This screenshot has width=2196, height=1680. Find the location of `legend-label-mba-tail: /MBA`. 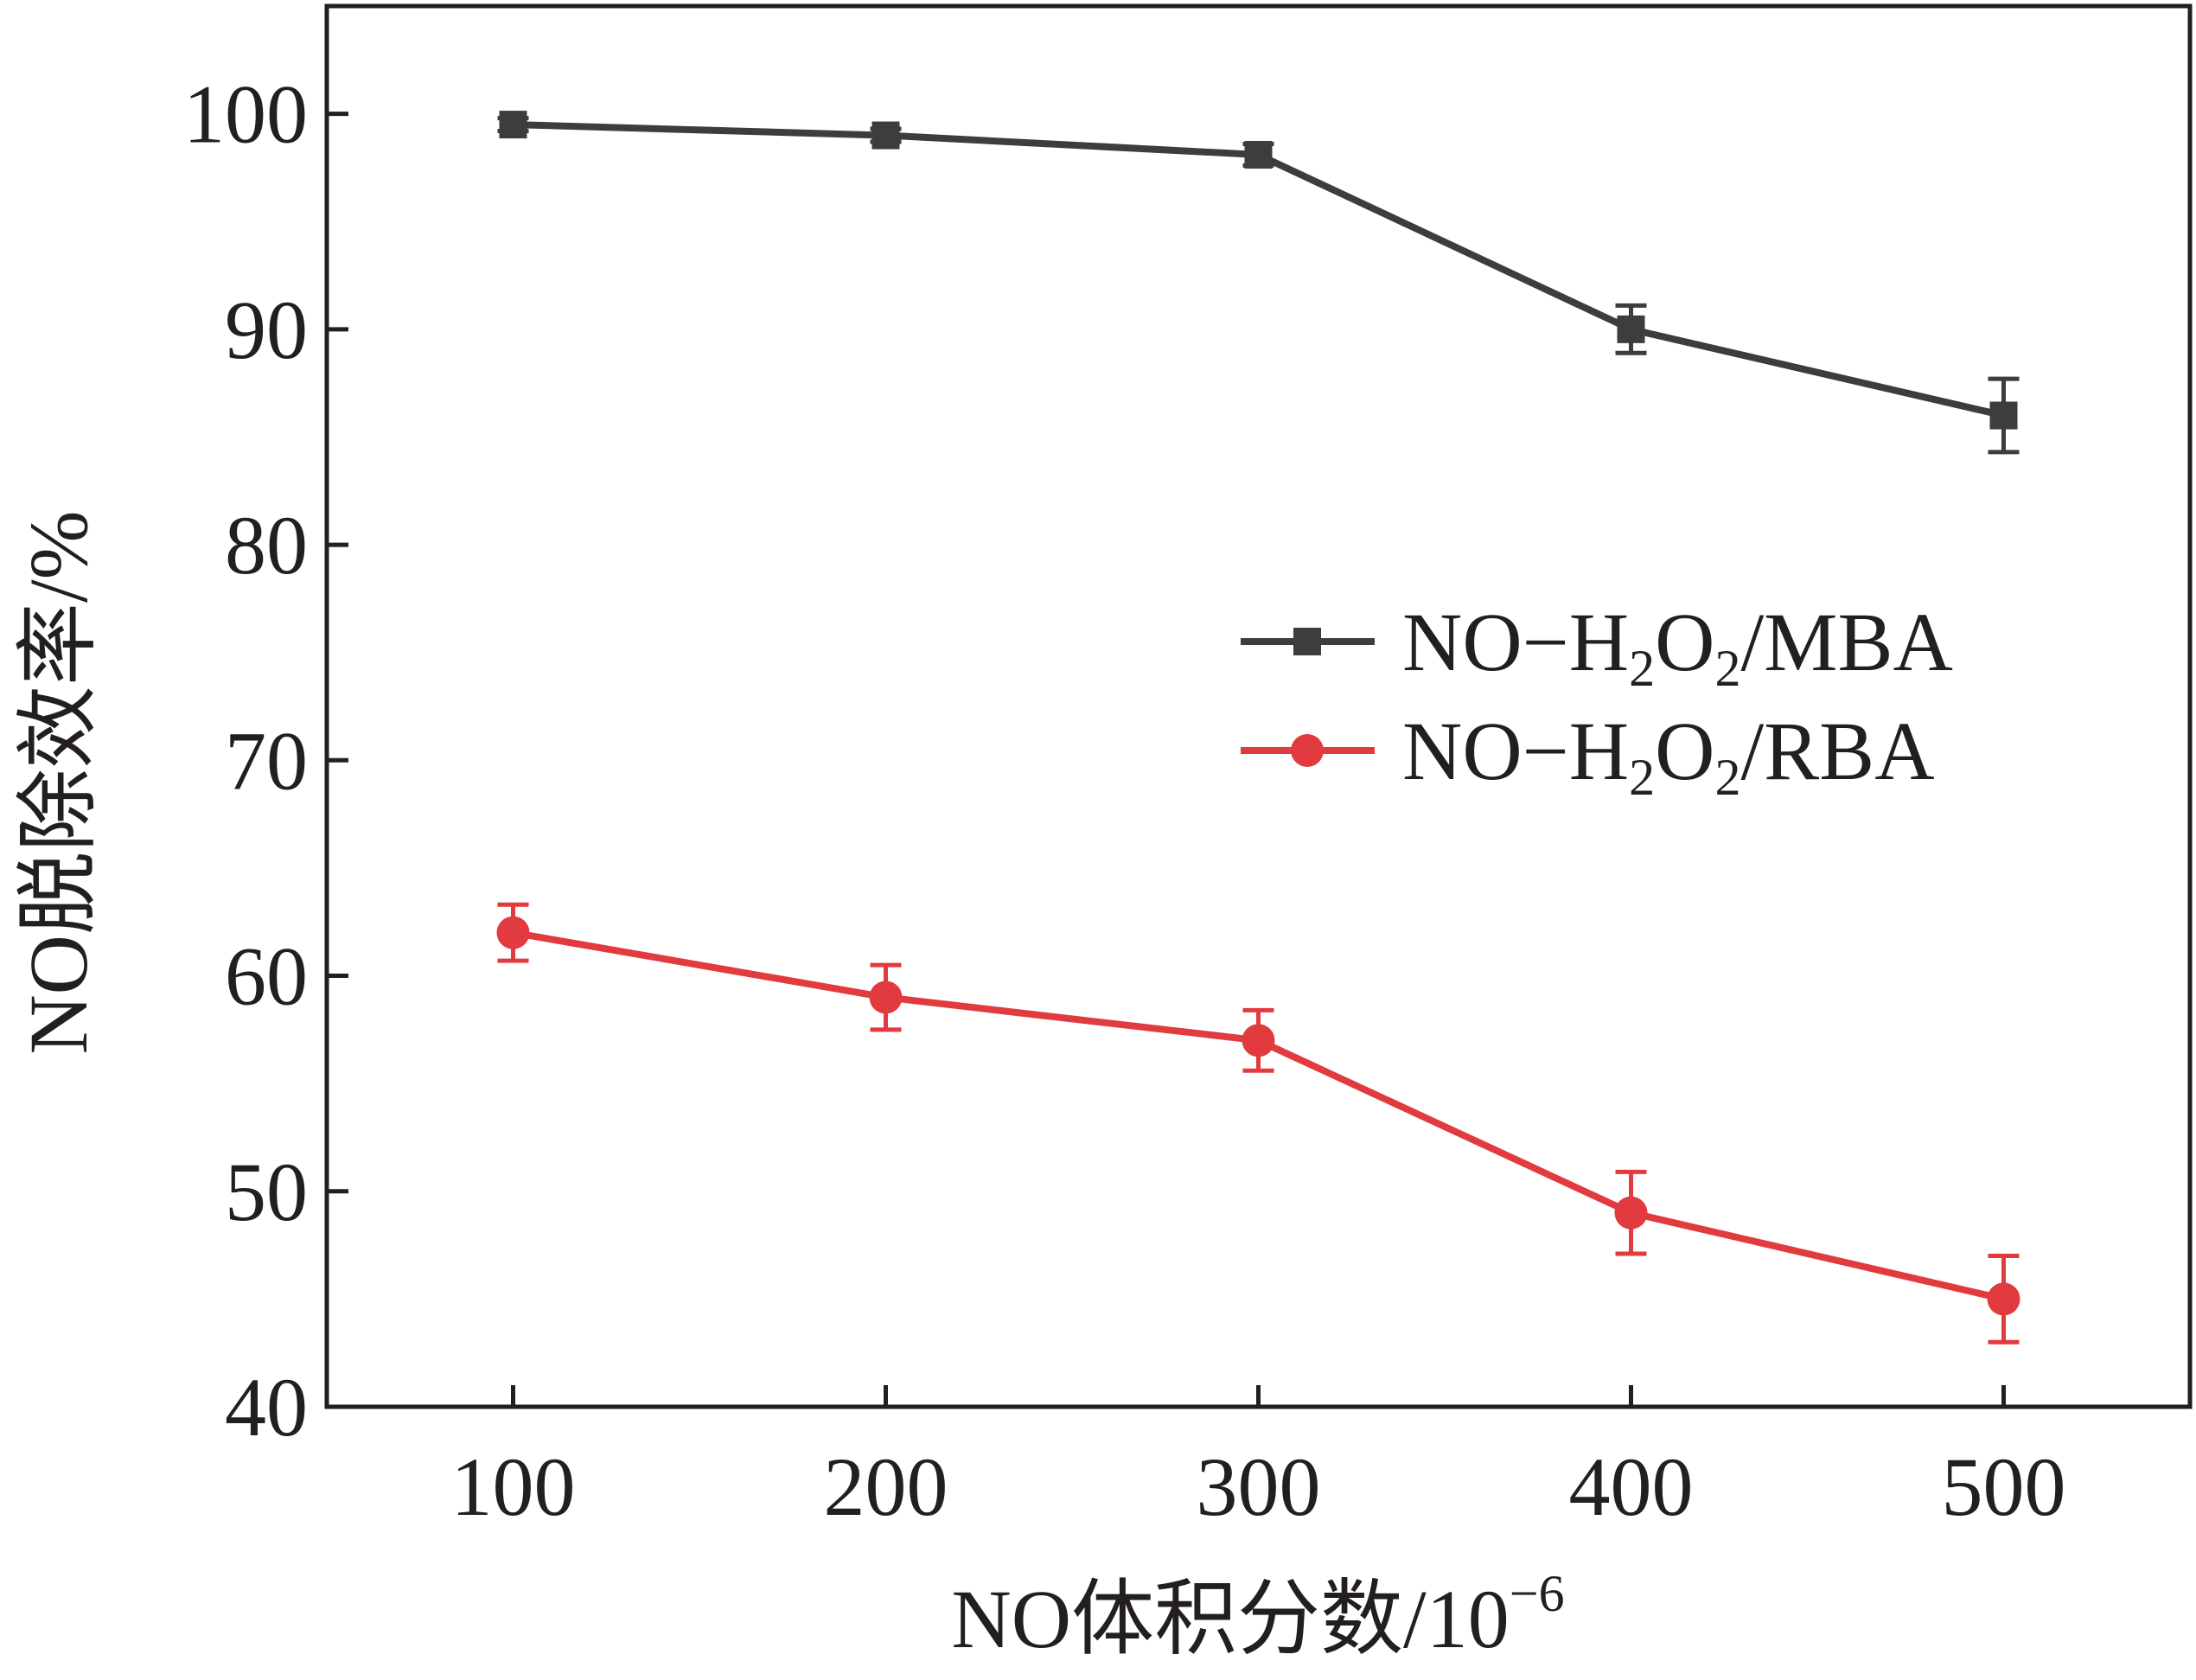

legend-label-mba-tail: /MBA is located at coordinates (1846, 642).